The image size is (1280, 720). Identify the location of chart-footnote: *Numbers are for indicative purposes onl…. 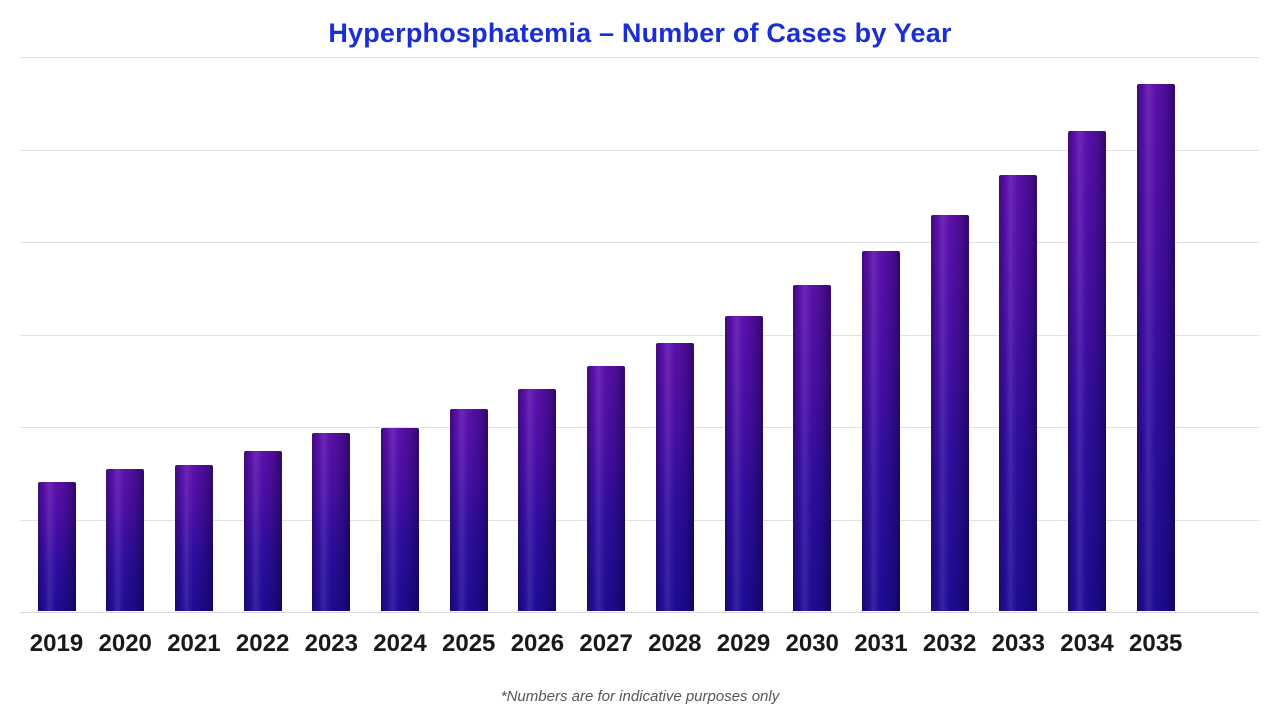
(640, 696).